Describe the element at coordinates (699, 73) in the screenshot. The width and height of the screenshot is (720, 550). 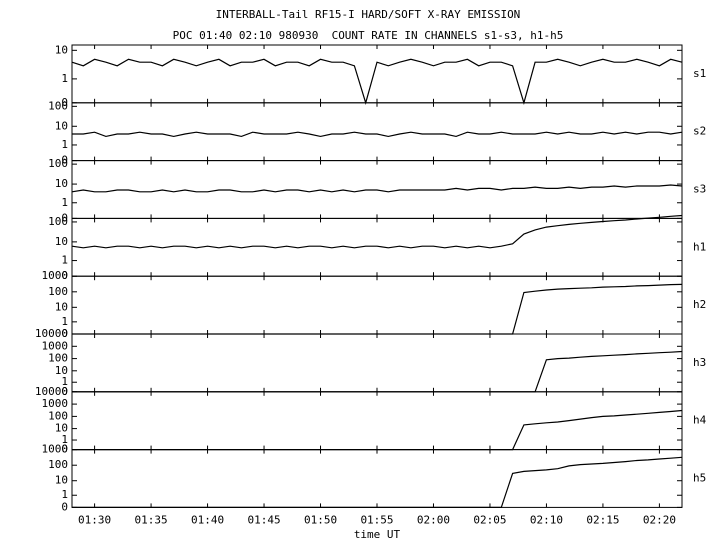
I see `panel-label: s1` at that location.